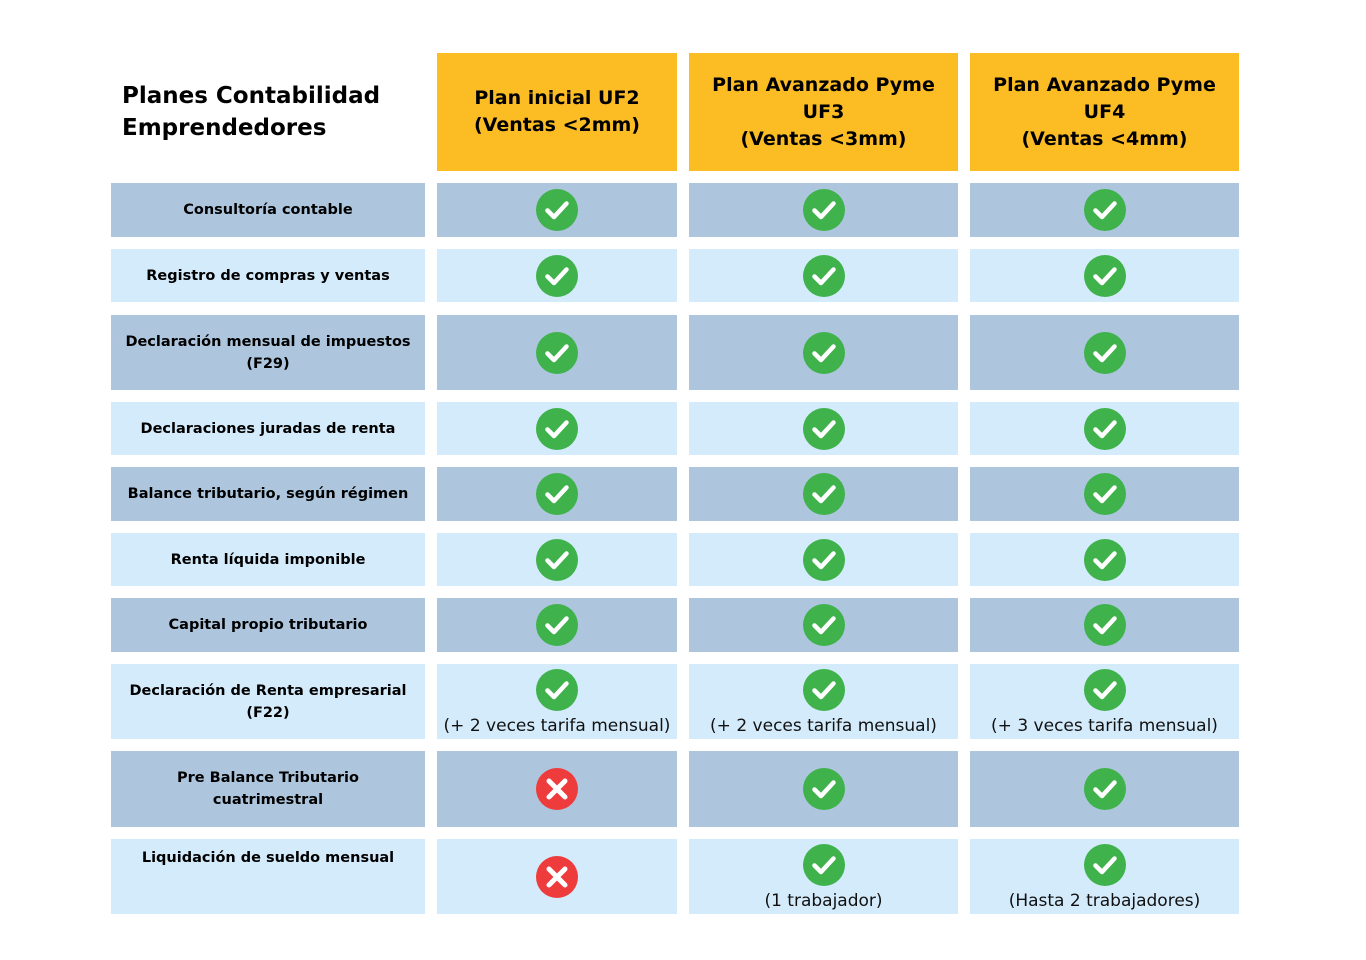 This screenshot has width=1366, height=960. I want to click on feature-cell-plan-3: (Hasta 2 trabajadores), so click(1104, 876).